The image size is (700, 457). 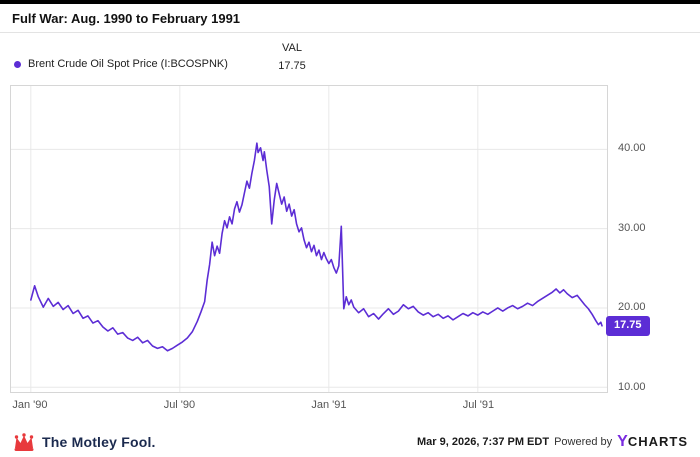 What do you see at coordinates (632, 307) in the screenshot?
I see `y-axis-tick-label: 20.00` at bounding box center [632, 307].